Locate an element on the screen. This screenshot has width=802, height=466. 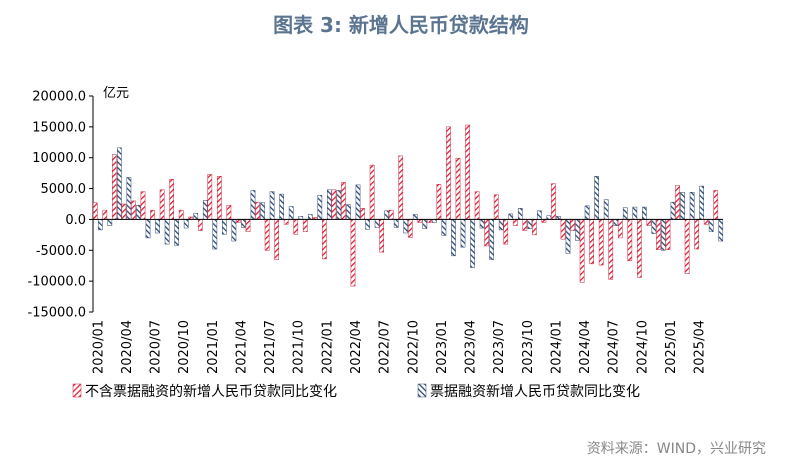
x-tick-label: 2025/01 is located at coordinates (671, 347).